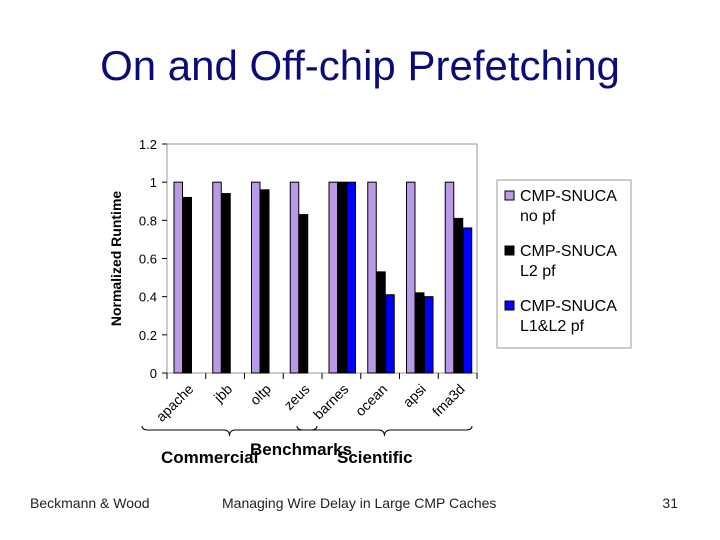  What do you see at coordinates (375, 457) in the screenshot?
I see `group-label-scientific: Scientific` at bounding box center [375, 457].